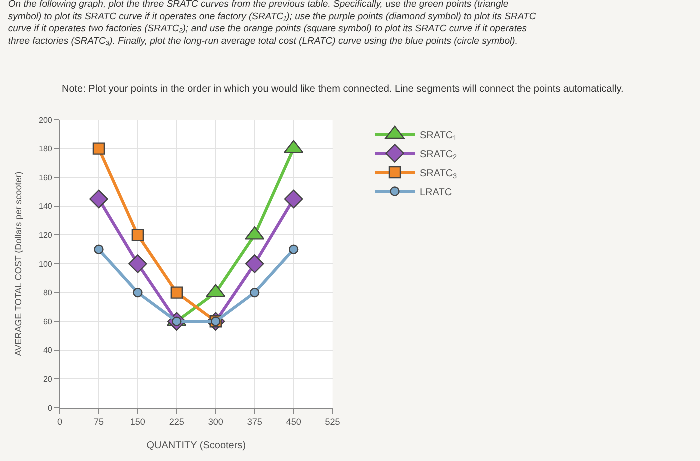 Image resolution: width=700 pixels, height=461 pixels. What do you see at coordinates (343, 89) in the screenshot?
I see `text: Note: Plot your points in the order in which you would like them connected. Line segments will connect the points automatically.` at bounding box center [343, 89].